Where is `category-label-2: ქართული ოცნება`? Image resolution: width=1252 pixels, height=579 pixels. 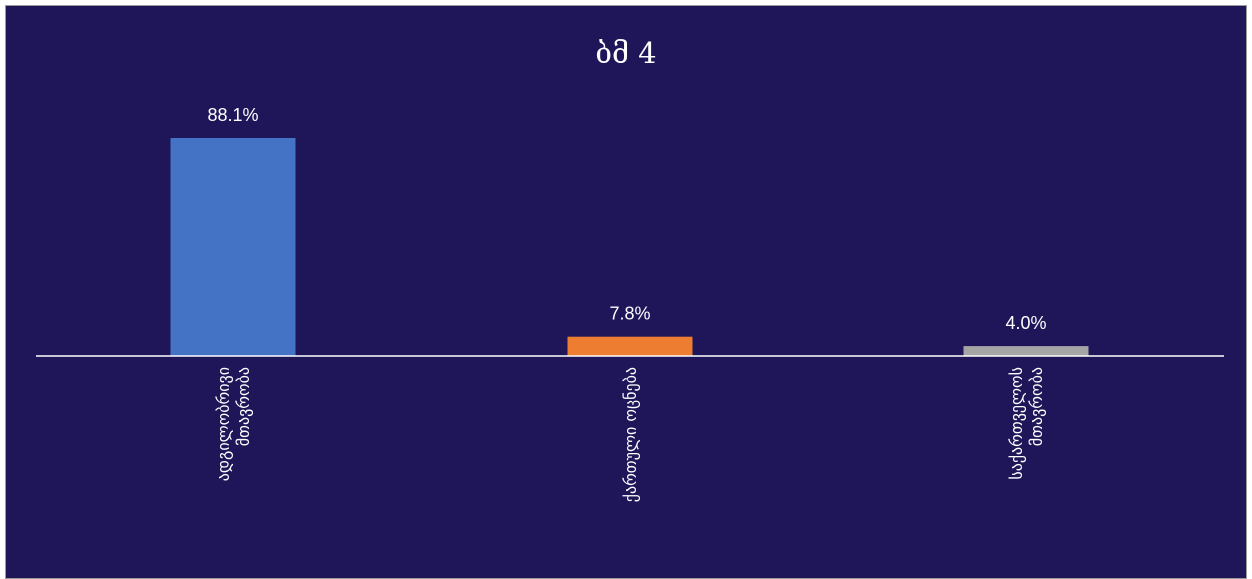
category-label-2: ქართული ოცნება is located at coordinates (630, 434).